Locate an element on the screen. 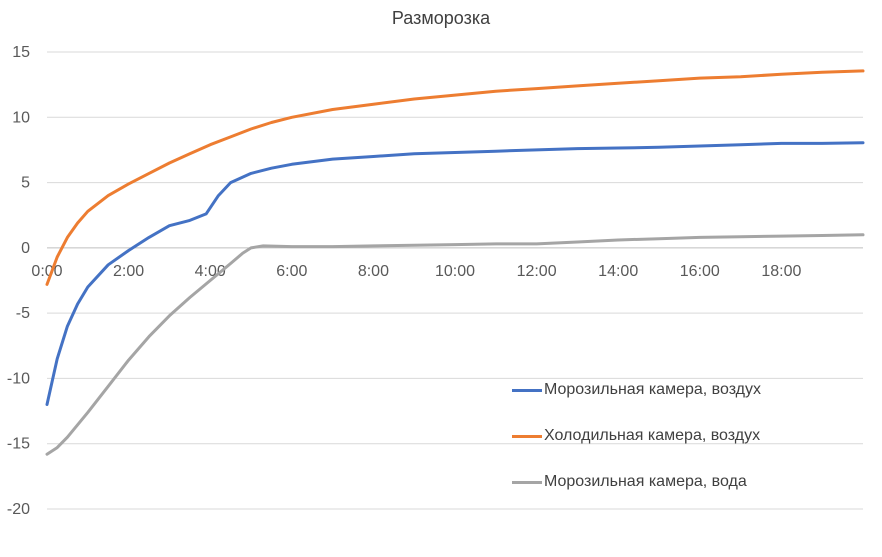  x-tick-label: 12:00 is located at coordinates (537, 271).